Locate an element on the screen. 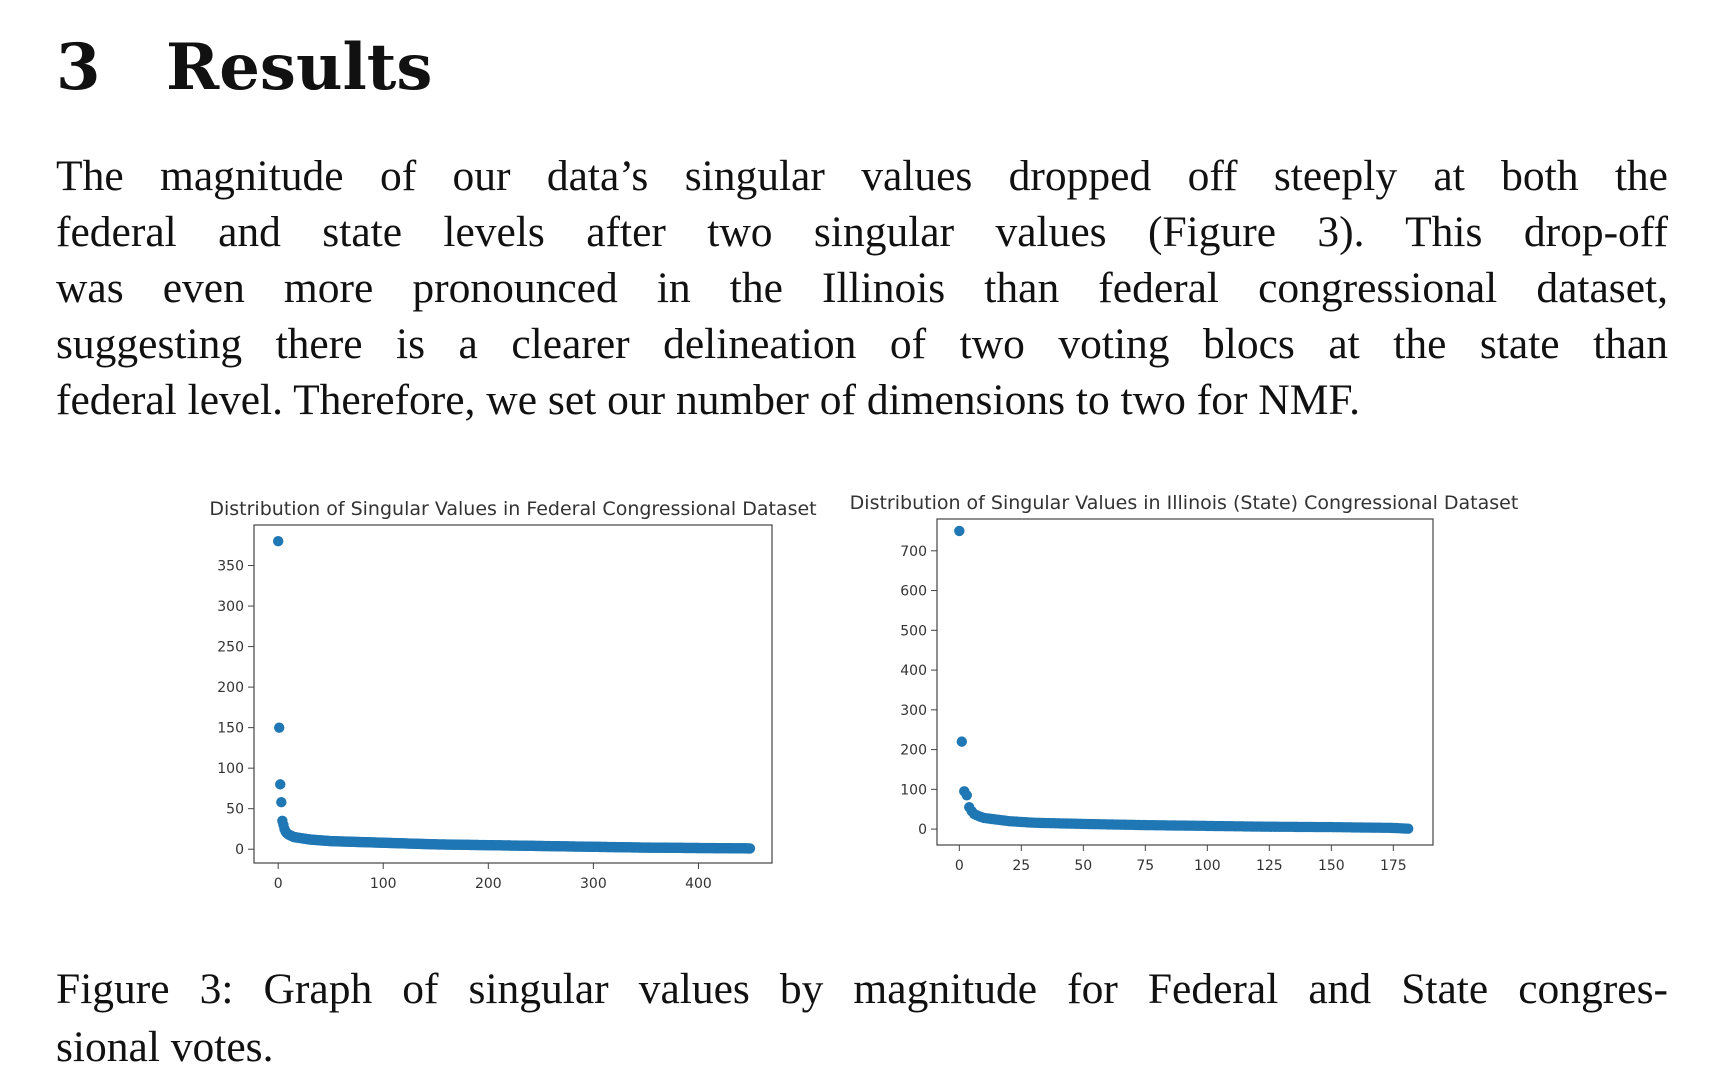  section-heading: 3 Results is located at coordinates (244, 68).